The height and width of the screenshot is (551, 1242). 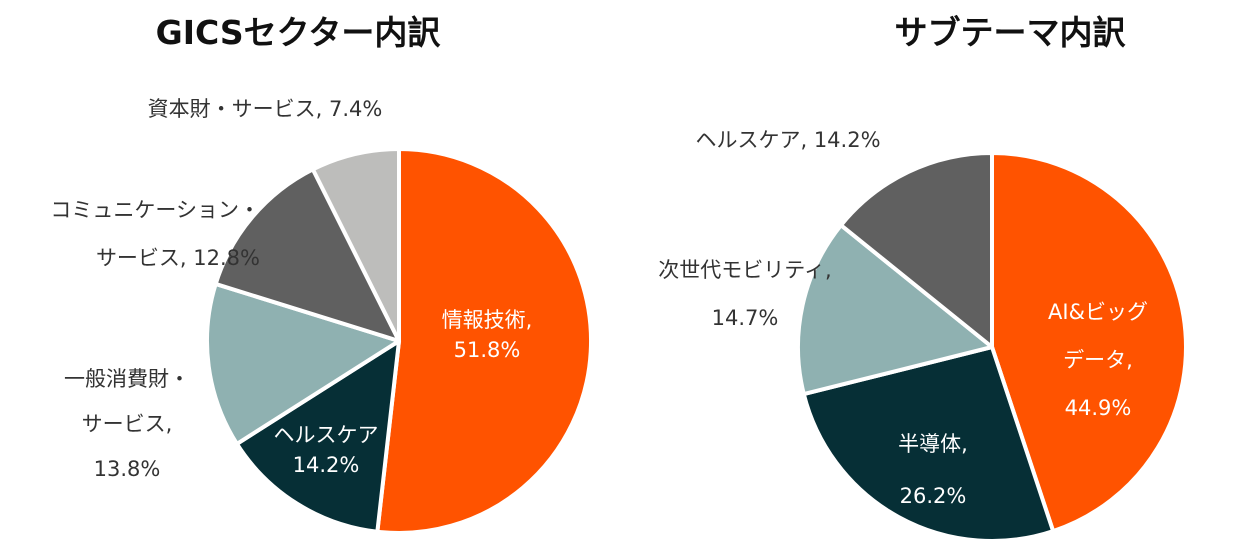 What do you see at coordinates (1098, 360) in the screenshot?
I see `chart-2-label-ai-bigdata: AI&ビッグ データ, 44.9%` at bounding box center [1098, 360].